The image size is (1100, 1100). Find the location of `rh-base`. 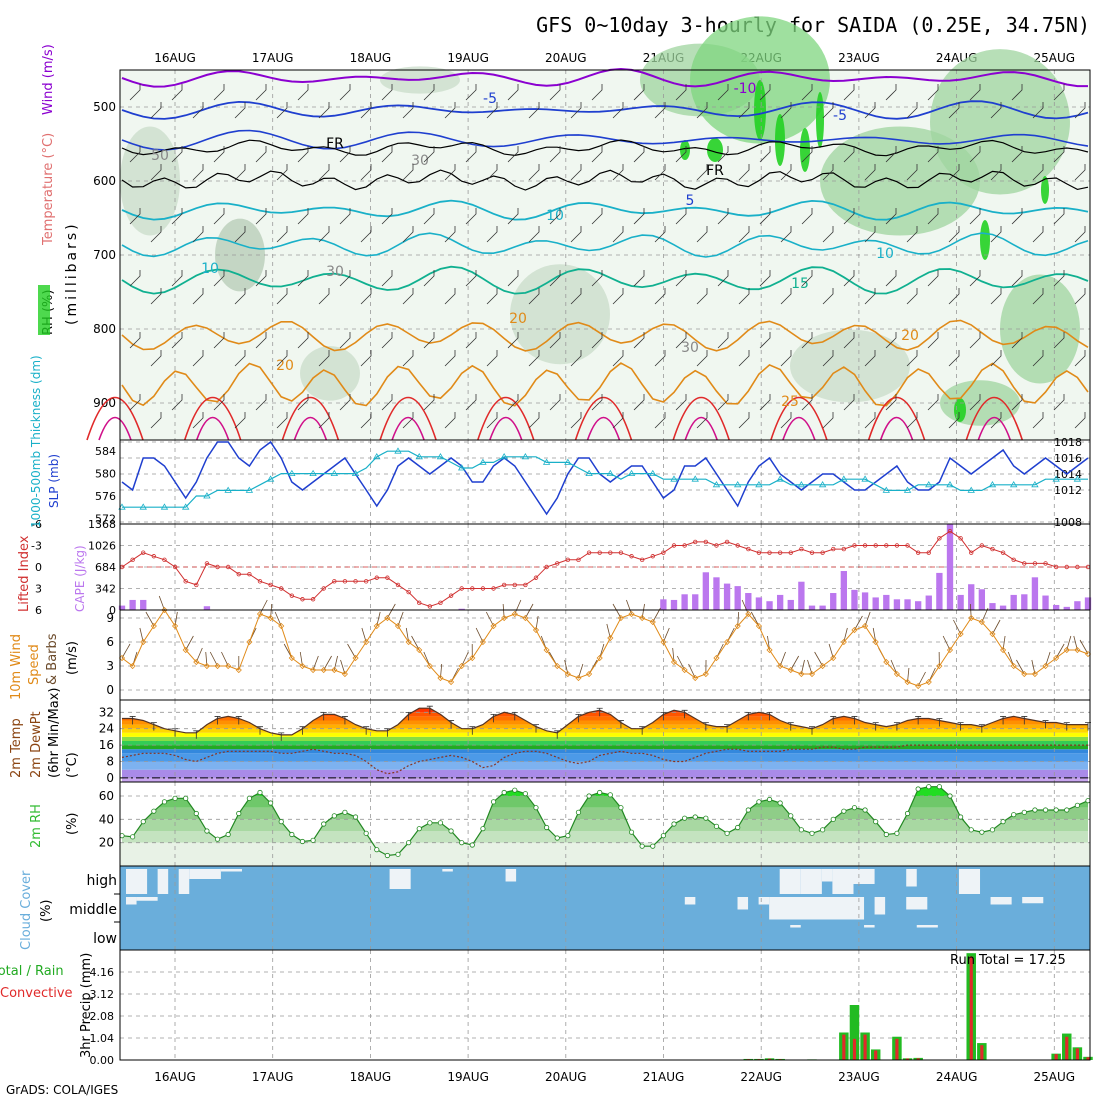

rh-base is located at coordinates (605, 854).